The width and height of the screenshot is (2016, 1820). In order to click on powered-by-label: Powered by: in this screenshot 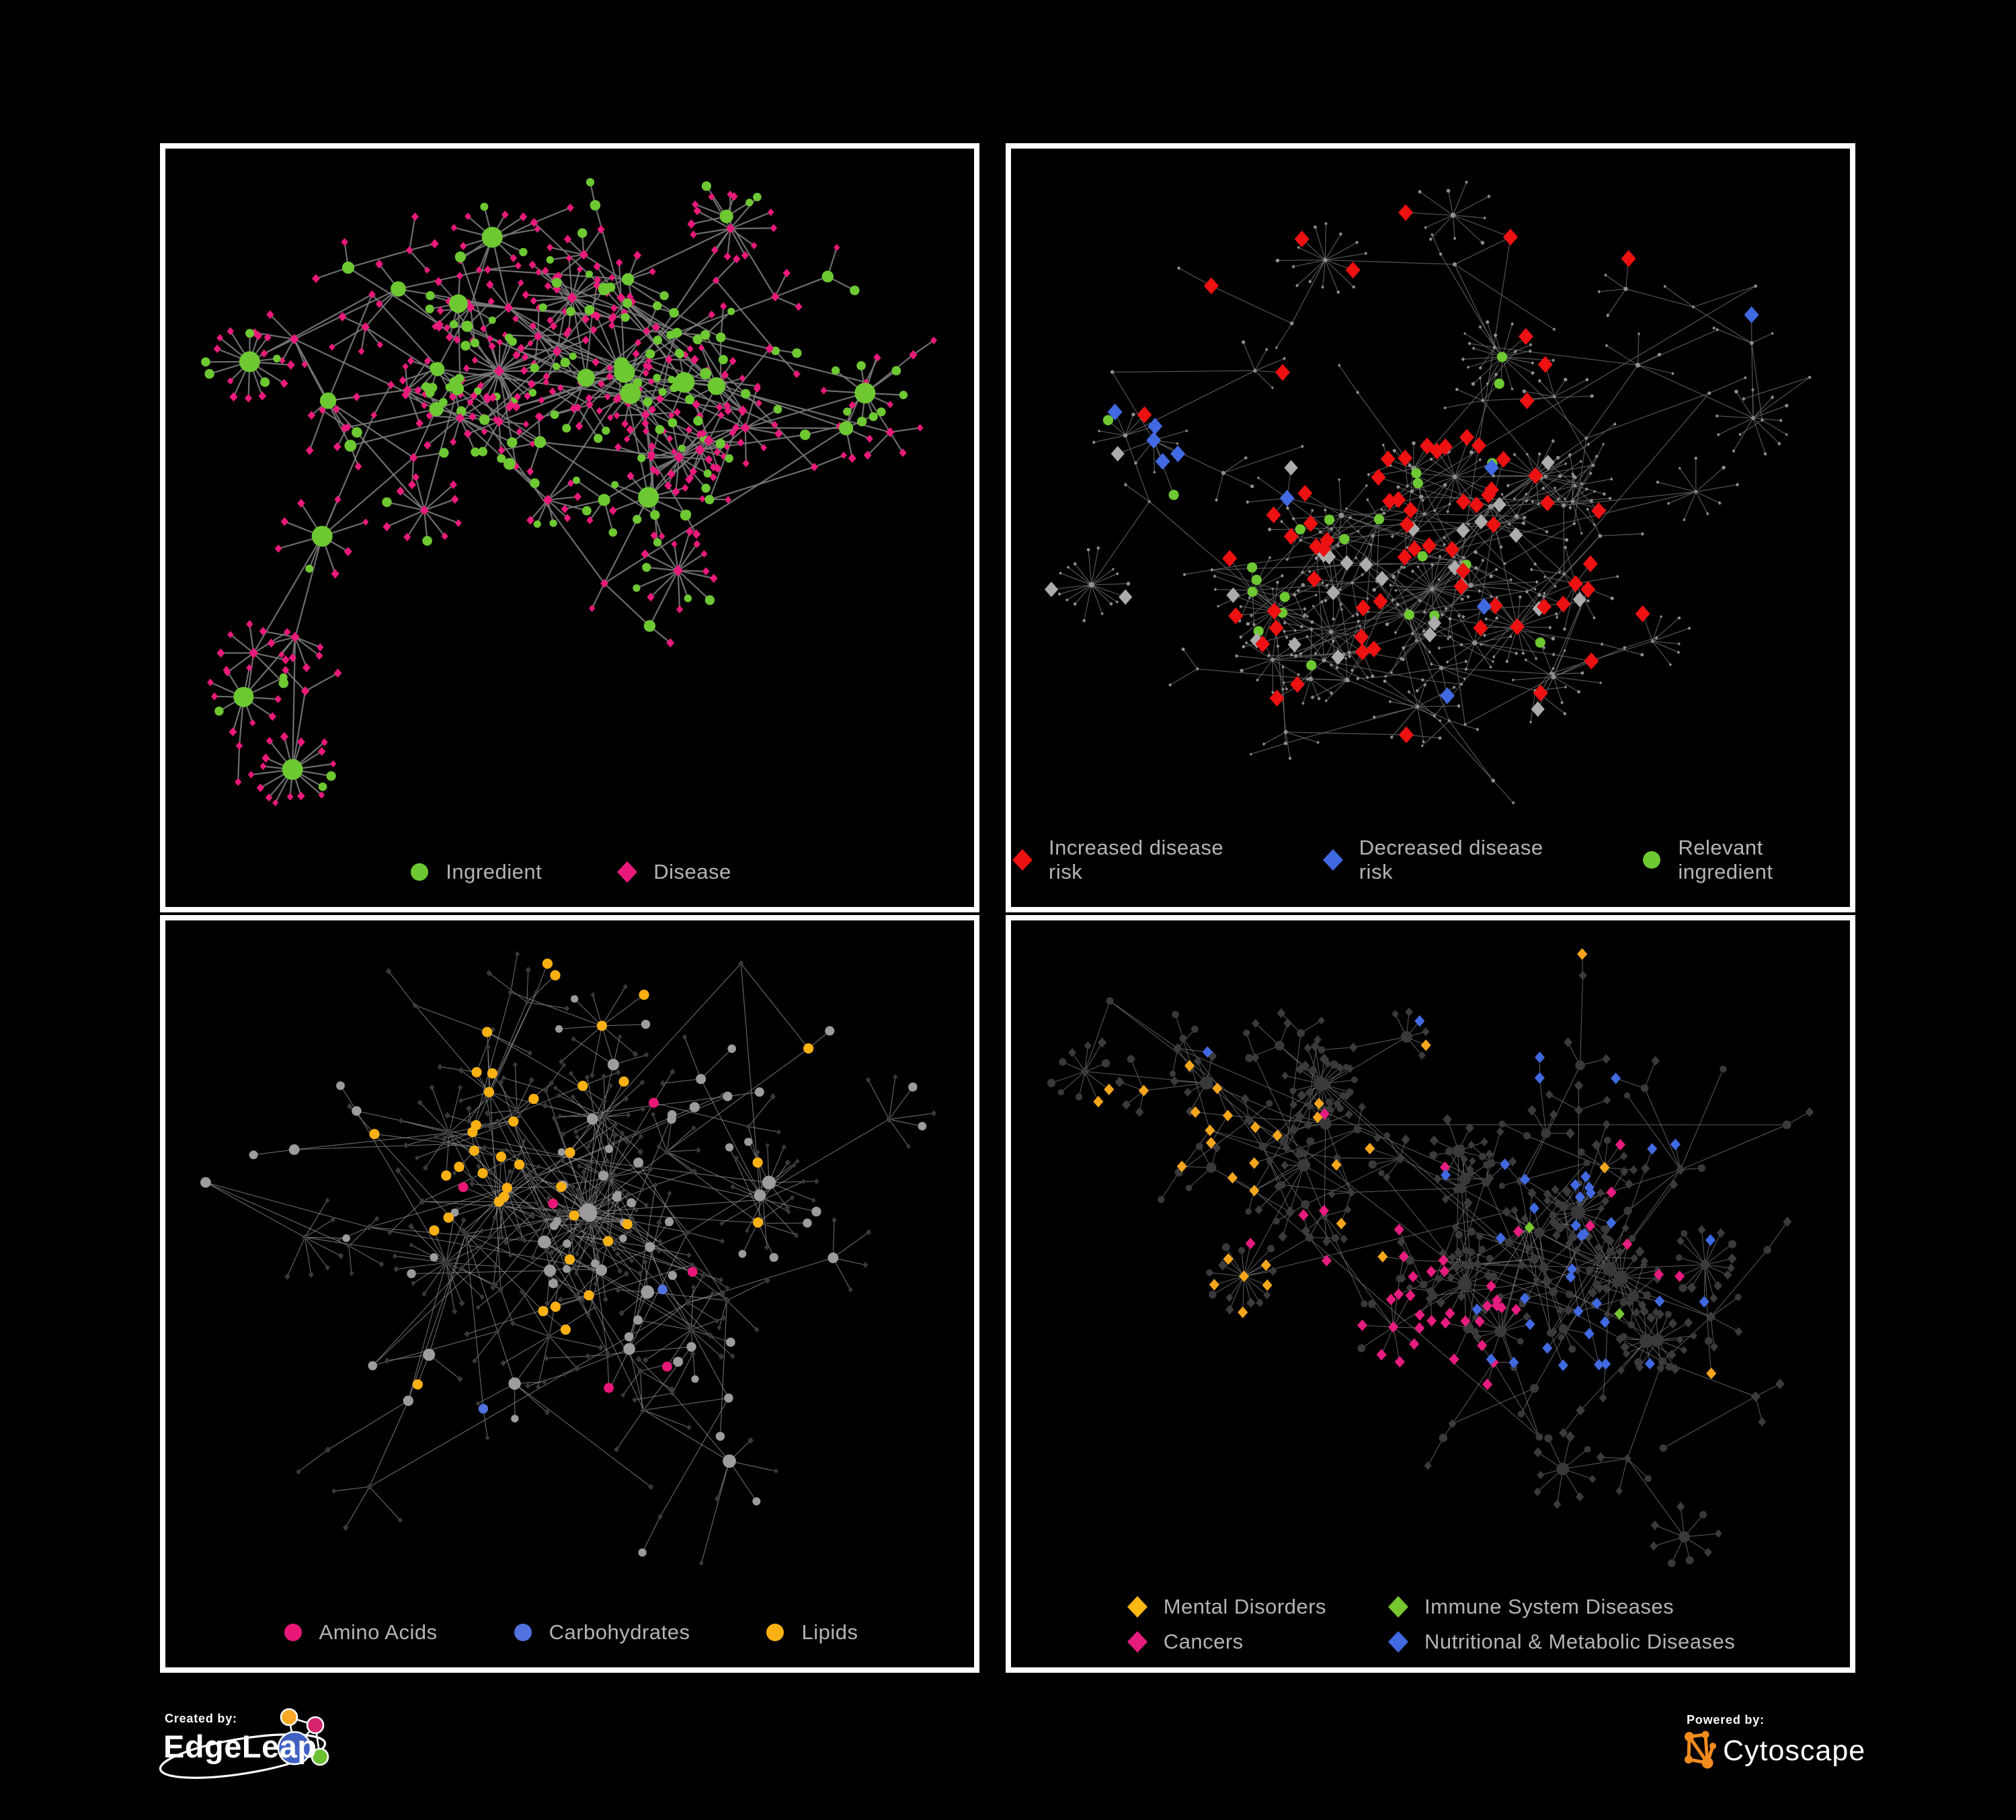, I will do `click(1726, 1720)`.